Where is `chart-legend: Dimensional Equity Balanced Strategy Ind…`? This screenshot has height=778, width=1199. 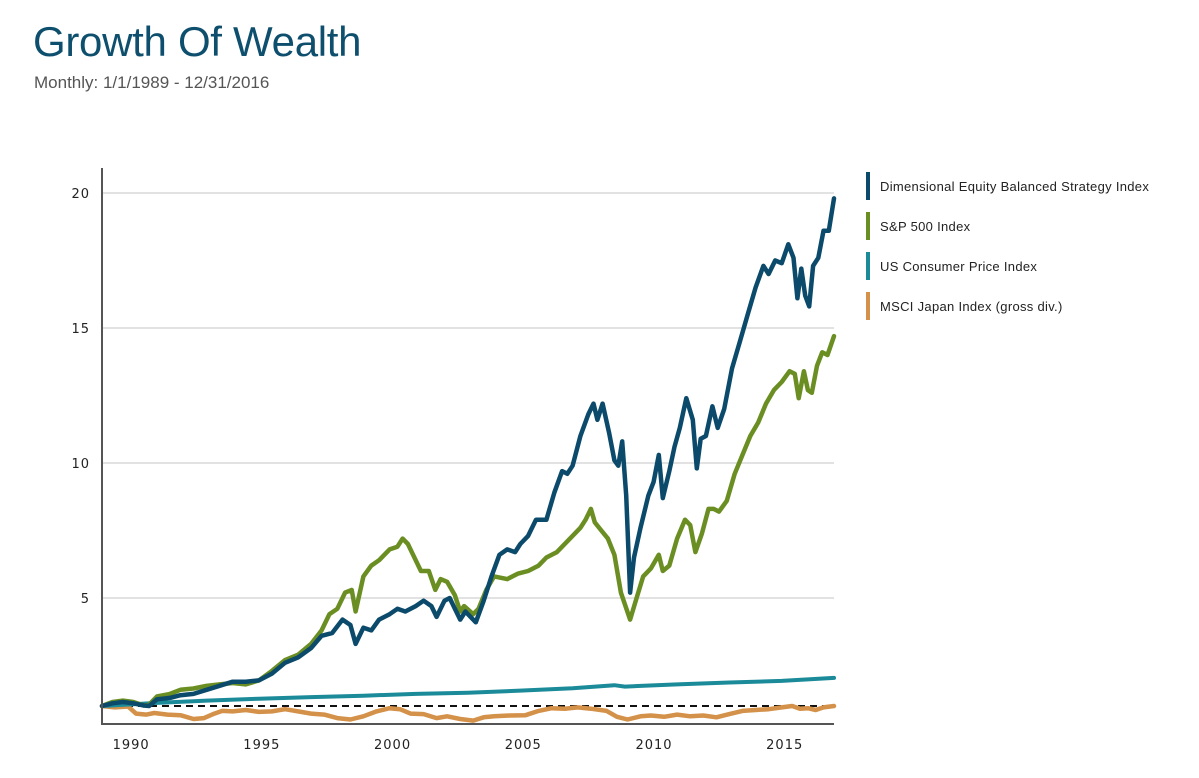 chart-legend: Dimensional Equity Balanced Strategy Ind… is located at coordinates (1007, 252).